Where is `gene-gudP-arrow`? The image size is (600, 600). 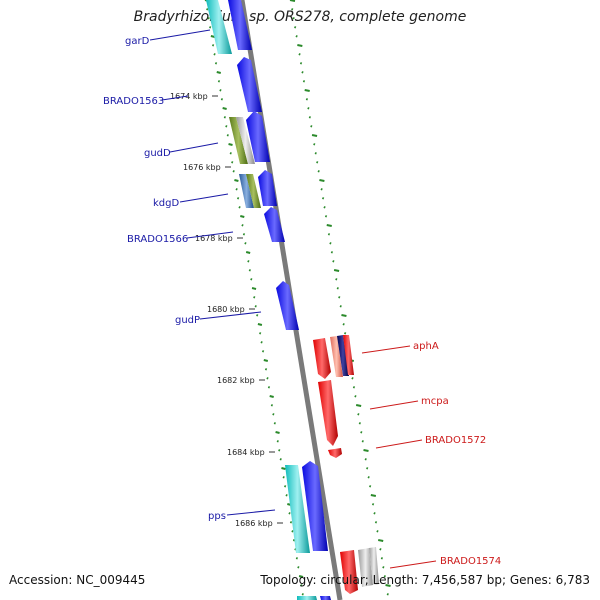
gene-gudP-arrow is located at coordinates (287, 305).